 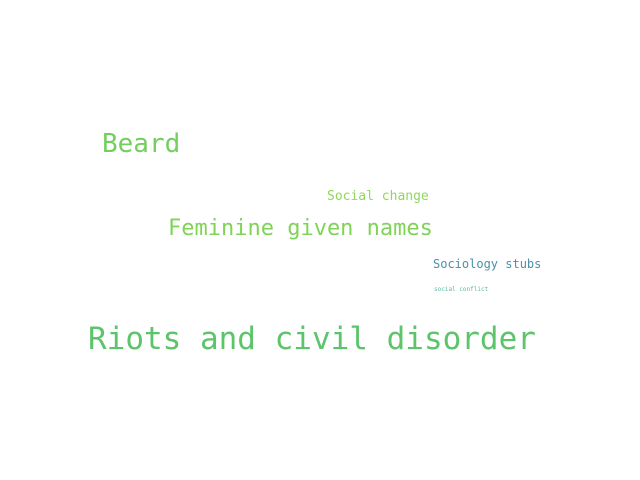 I want to click on word-feminine-given-names: Feminine given names, so click(x=300, y=228).